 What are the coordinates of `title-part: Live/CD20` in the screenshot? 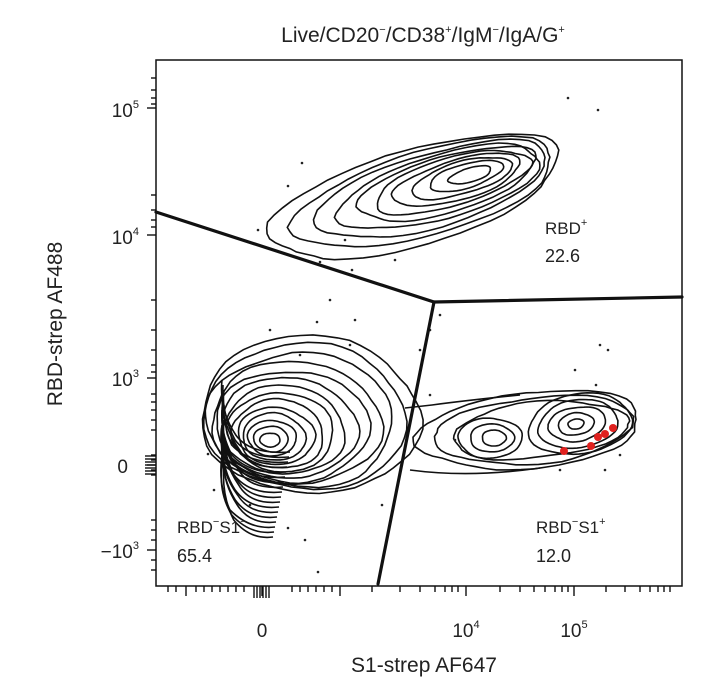 It's located at (330, 35).